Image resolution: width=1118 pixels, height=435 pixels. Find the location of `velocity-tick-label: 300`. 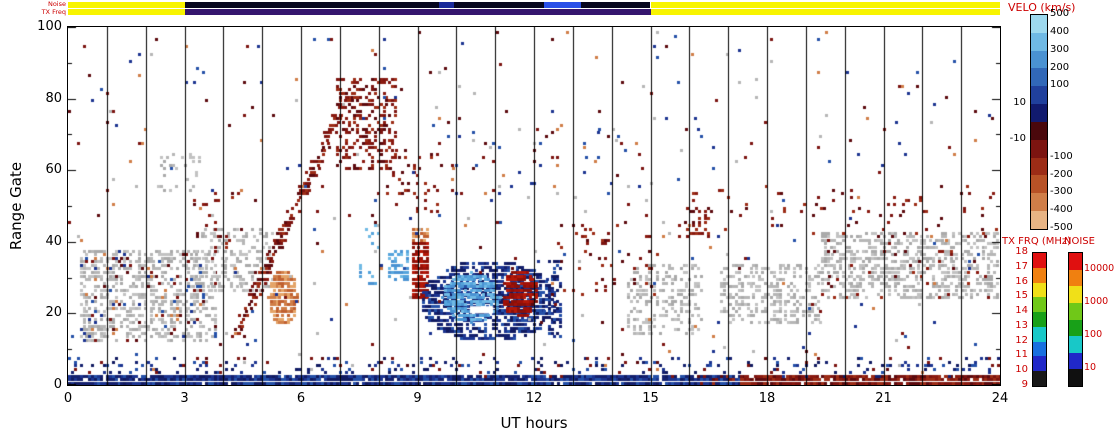

velocity-tick-label: 300 is located at coordinates (1060, 49).